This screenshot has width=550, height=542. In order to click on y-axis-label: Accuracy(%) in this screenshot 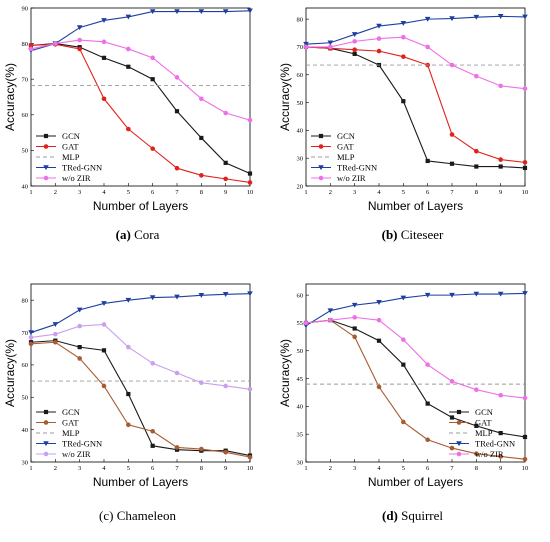, I will do `click(285, 373)`.